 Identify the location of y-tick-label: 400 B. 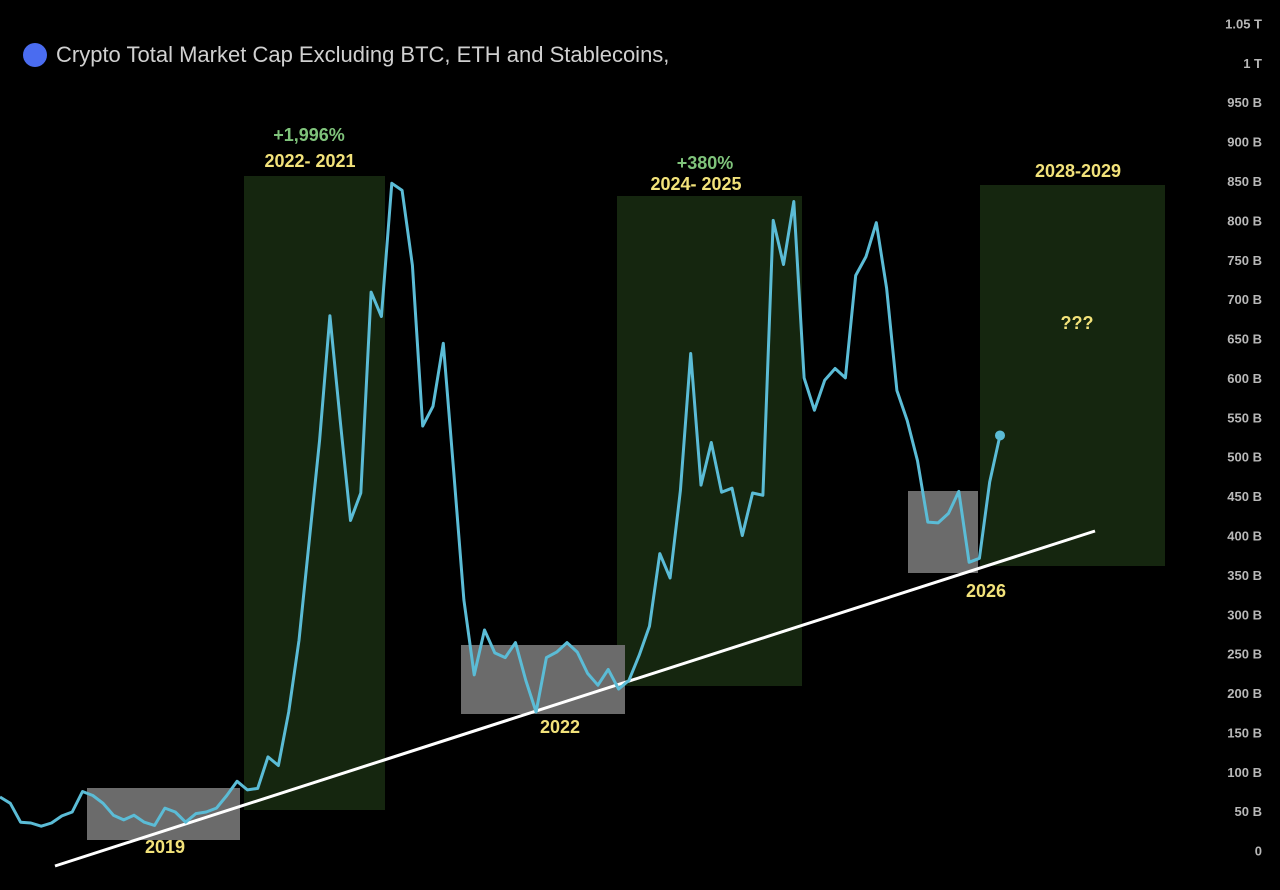
(1244, 536).